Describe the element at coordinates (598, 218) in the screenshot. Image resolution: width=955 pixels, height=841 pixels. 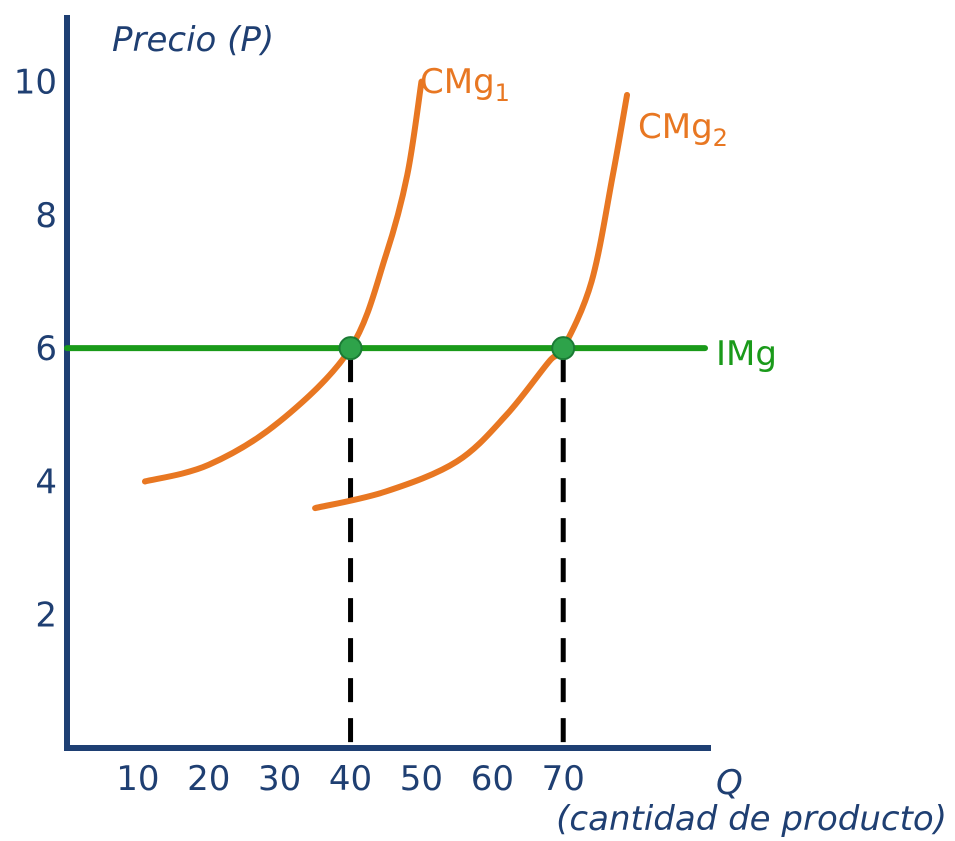
I see `series-labels: CMg1 CMg2 IMg` at that location.